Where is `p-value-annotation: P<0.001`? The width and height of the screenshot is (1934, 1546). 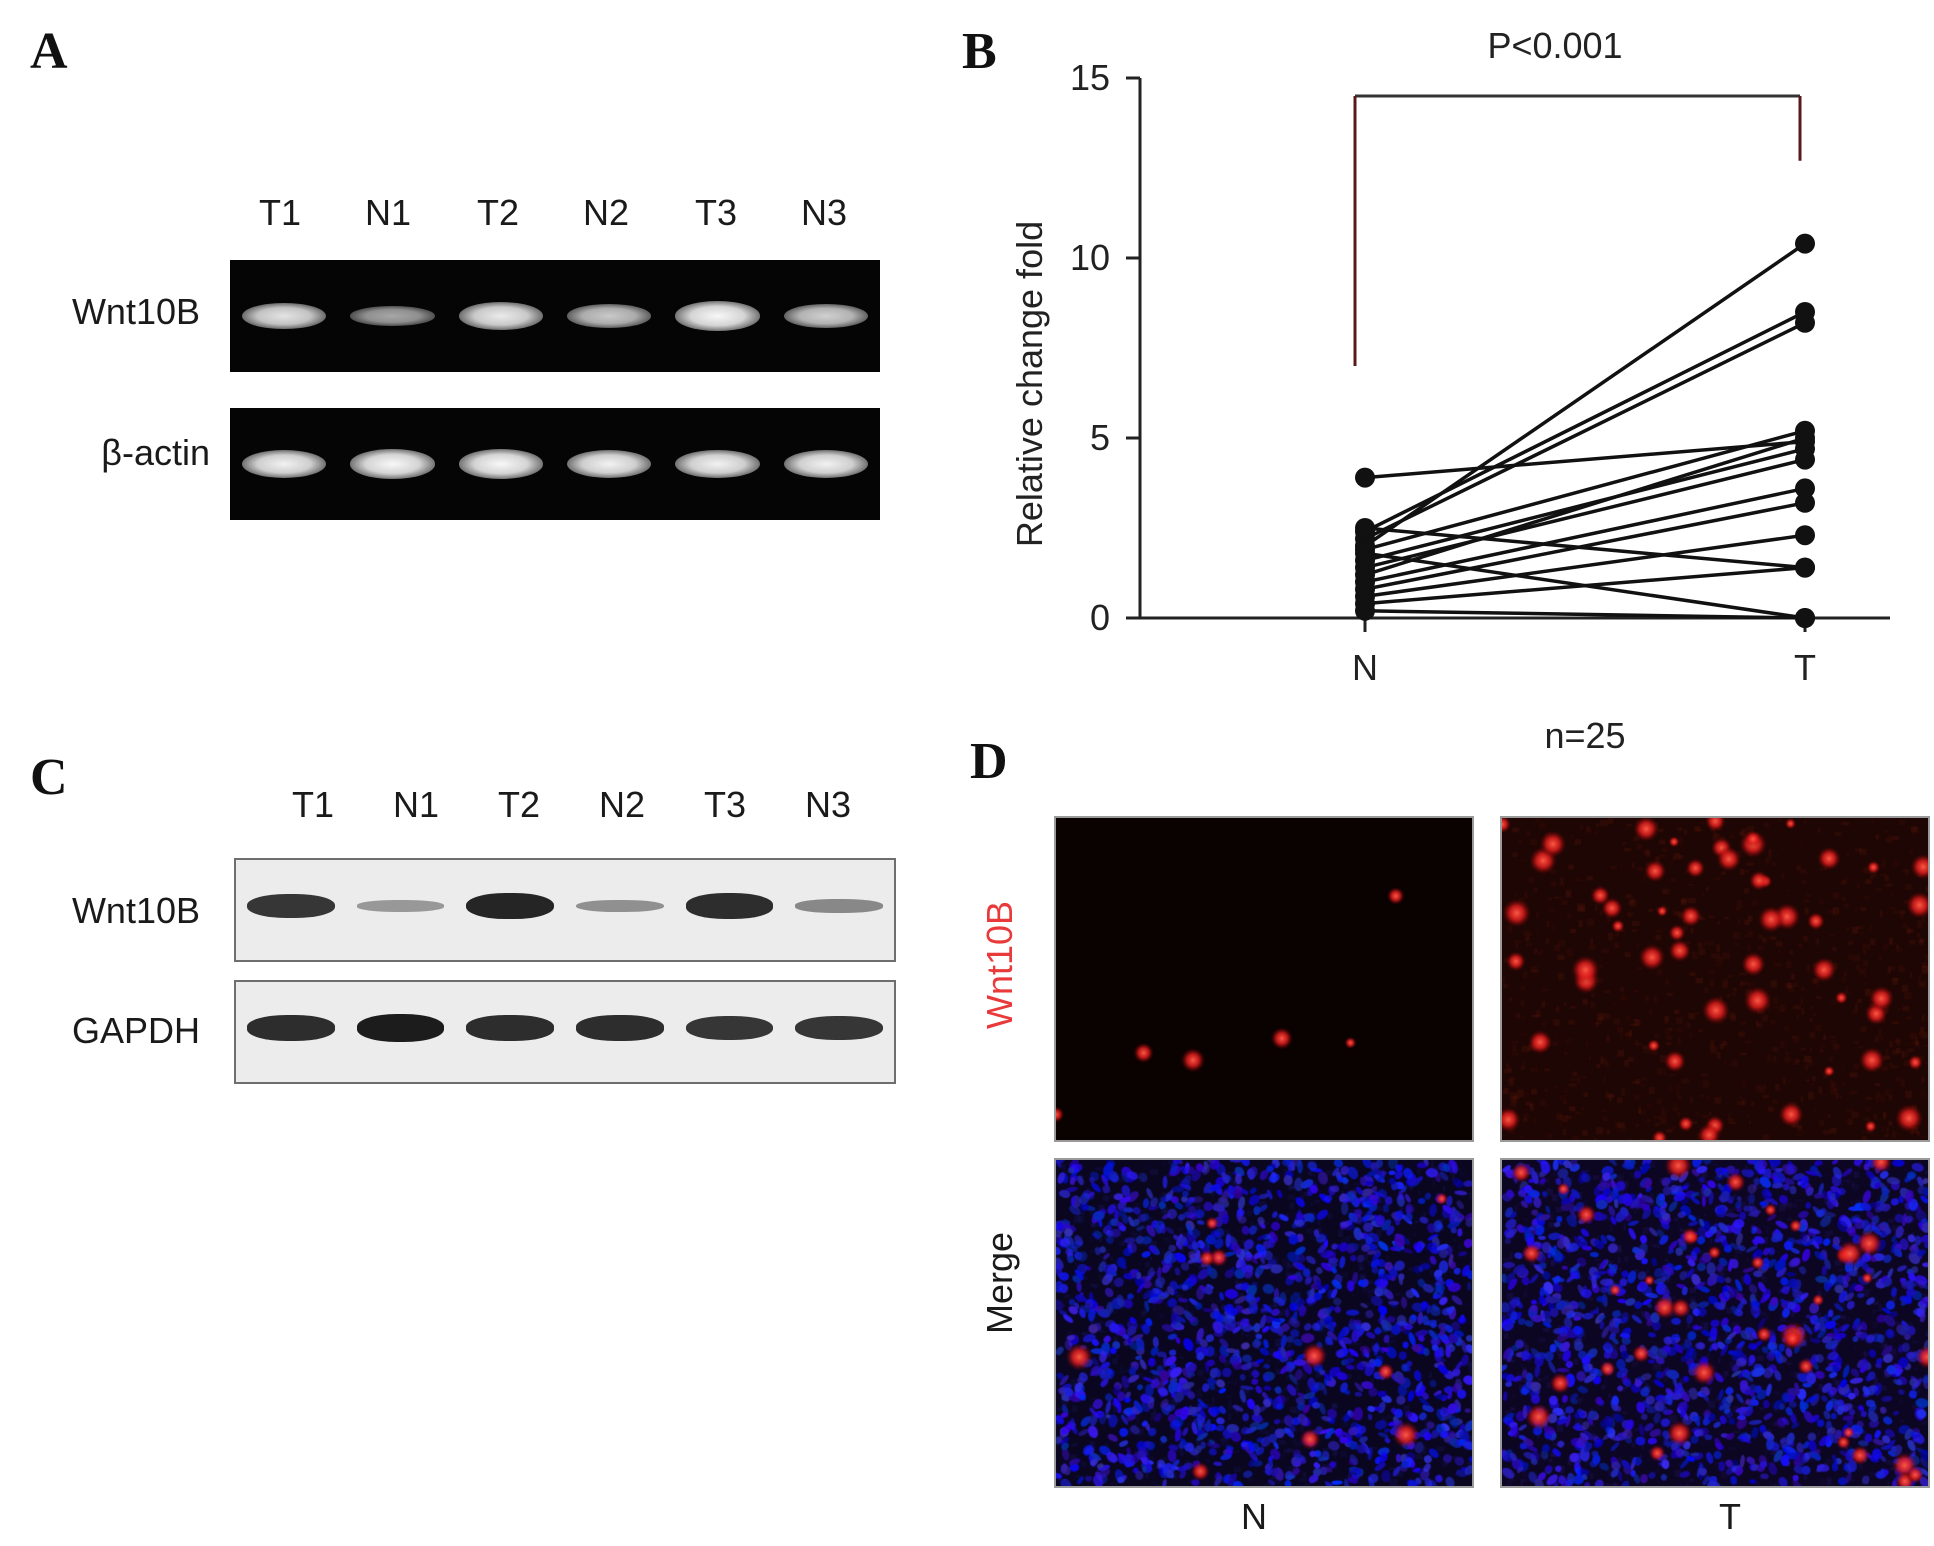
p-value-annotation: P<0.001 is located at coordinates (1554, 48).